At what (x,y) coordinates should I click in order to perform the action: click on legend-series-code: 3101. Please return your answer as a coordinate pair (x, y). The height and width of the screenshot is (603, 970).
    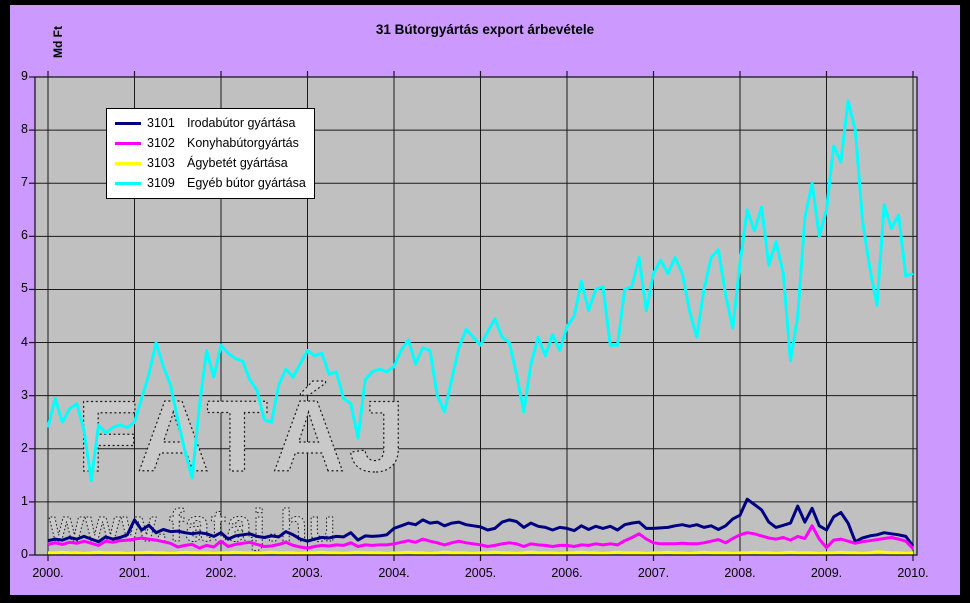
    Looking at the image, I should click on (161, 123).